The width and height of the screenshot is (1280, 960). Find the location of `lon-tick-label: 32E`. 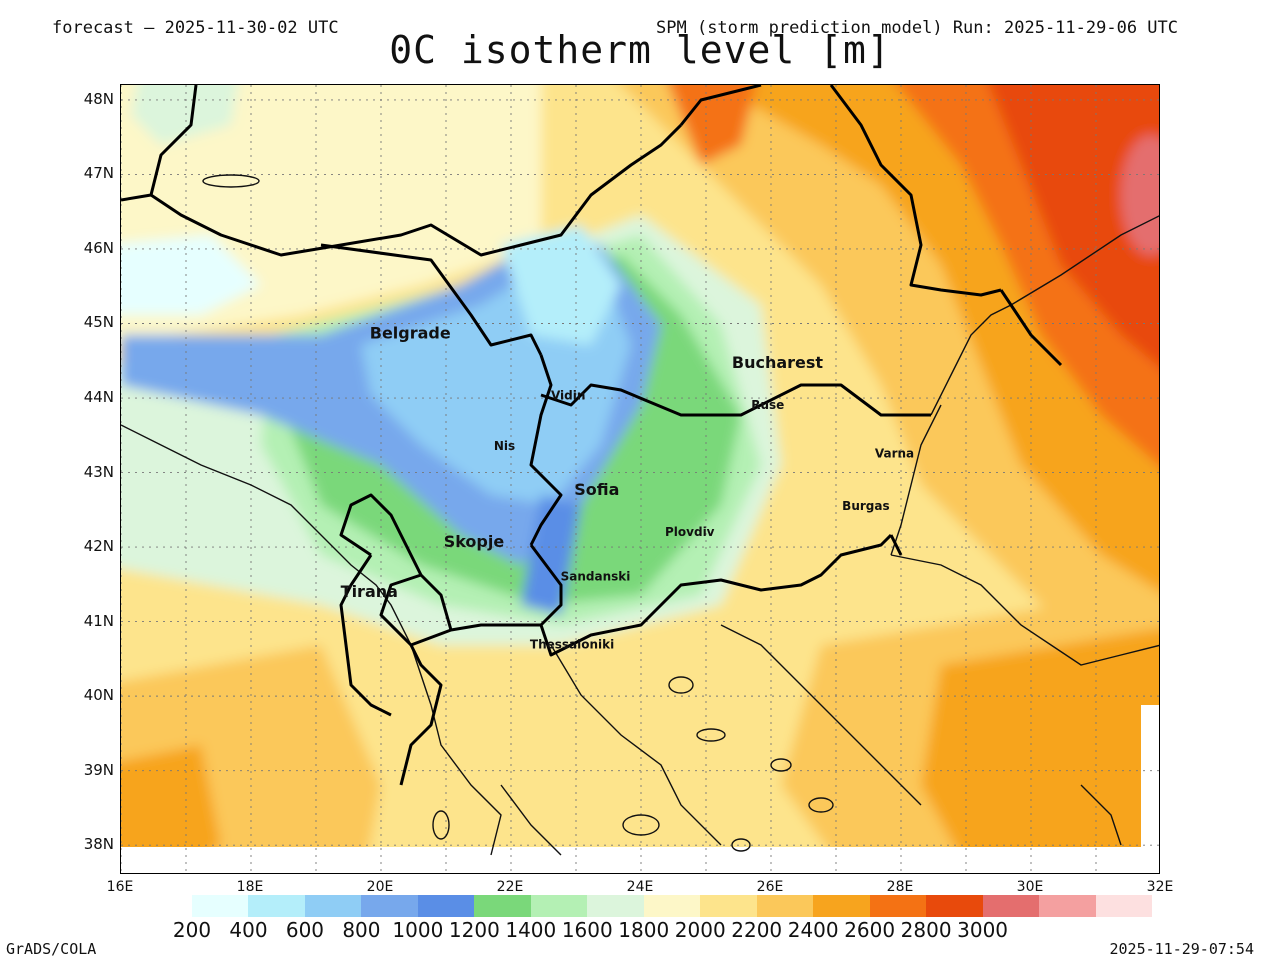

lon-tick-label: 32E is located at coordinates (1160, 887).